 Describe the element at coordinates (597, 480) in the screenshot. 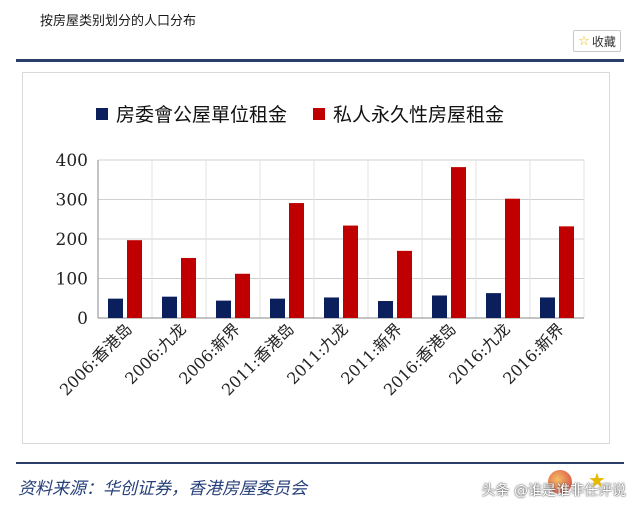

I see `watermark-star-icon: ★` at that location.